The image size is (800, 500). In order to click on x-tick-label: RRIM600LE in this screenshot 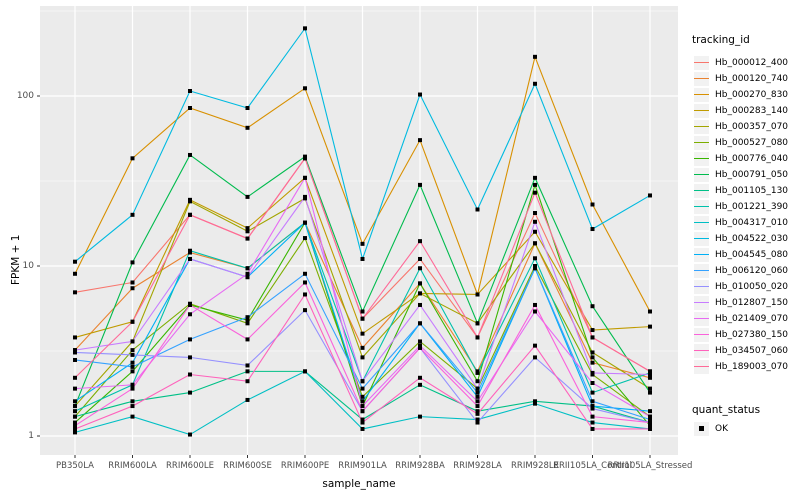, I will do `click(190, 466)`.